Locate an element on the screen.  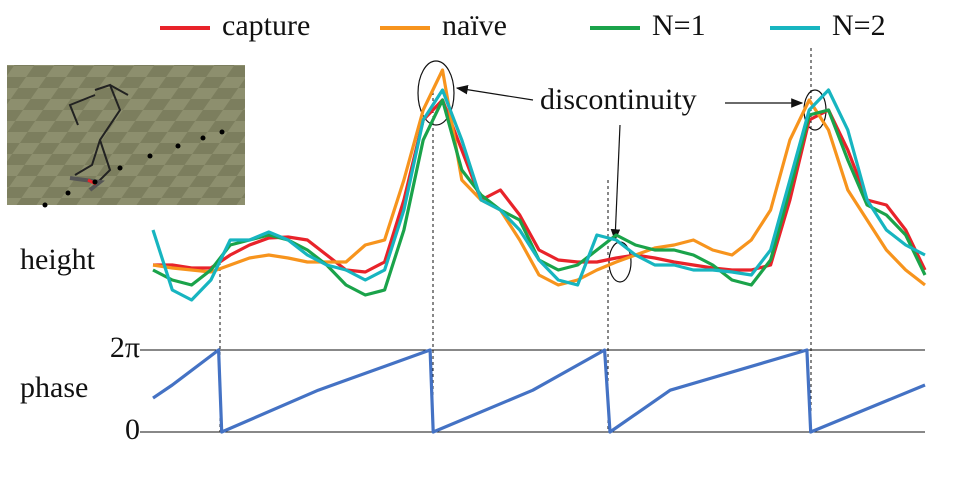
legend: capture naïve N=1 N=2 is located at coordinates (523, 25).